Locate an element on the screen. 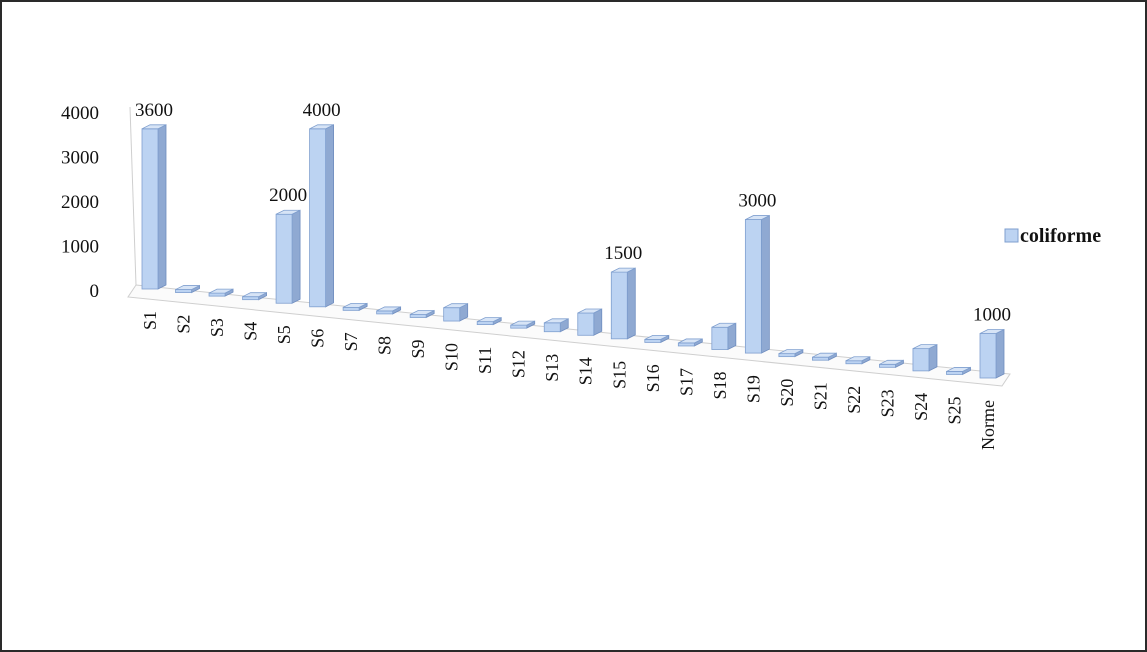 The image size is (1147, 652). y-tick-label: 0 is located at coordinates (95, 291).